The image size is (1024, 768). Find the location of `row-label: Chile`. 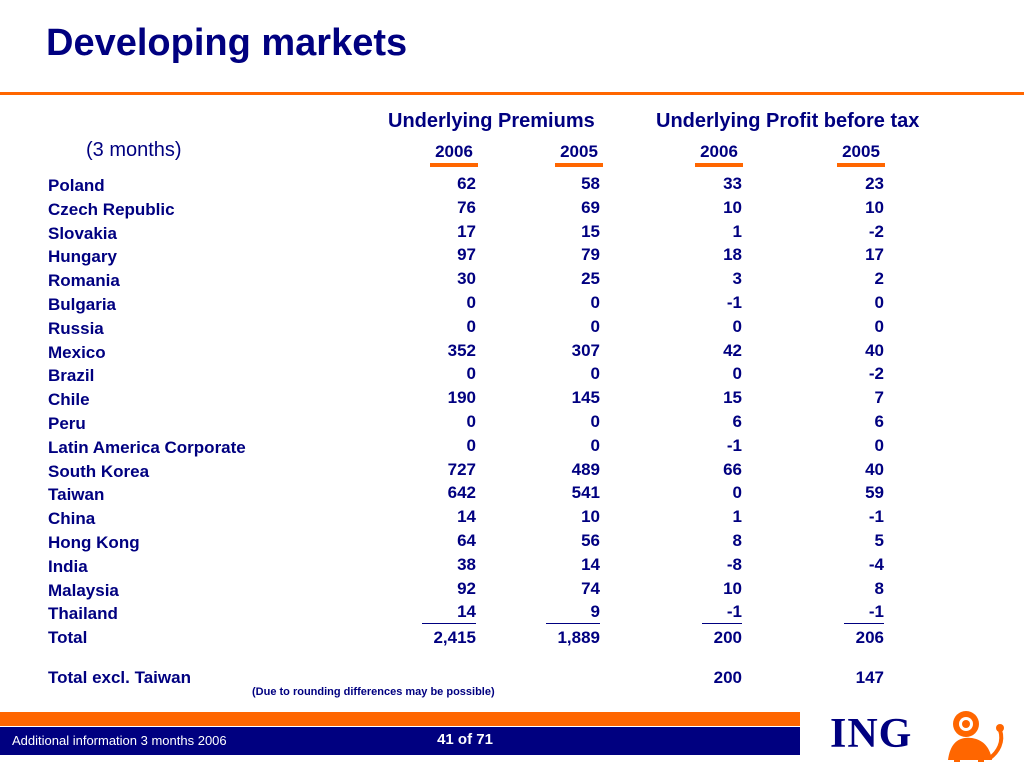

row-label: Chile is located at coordinates (69, 400).